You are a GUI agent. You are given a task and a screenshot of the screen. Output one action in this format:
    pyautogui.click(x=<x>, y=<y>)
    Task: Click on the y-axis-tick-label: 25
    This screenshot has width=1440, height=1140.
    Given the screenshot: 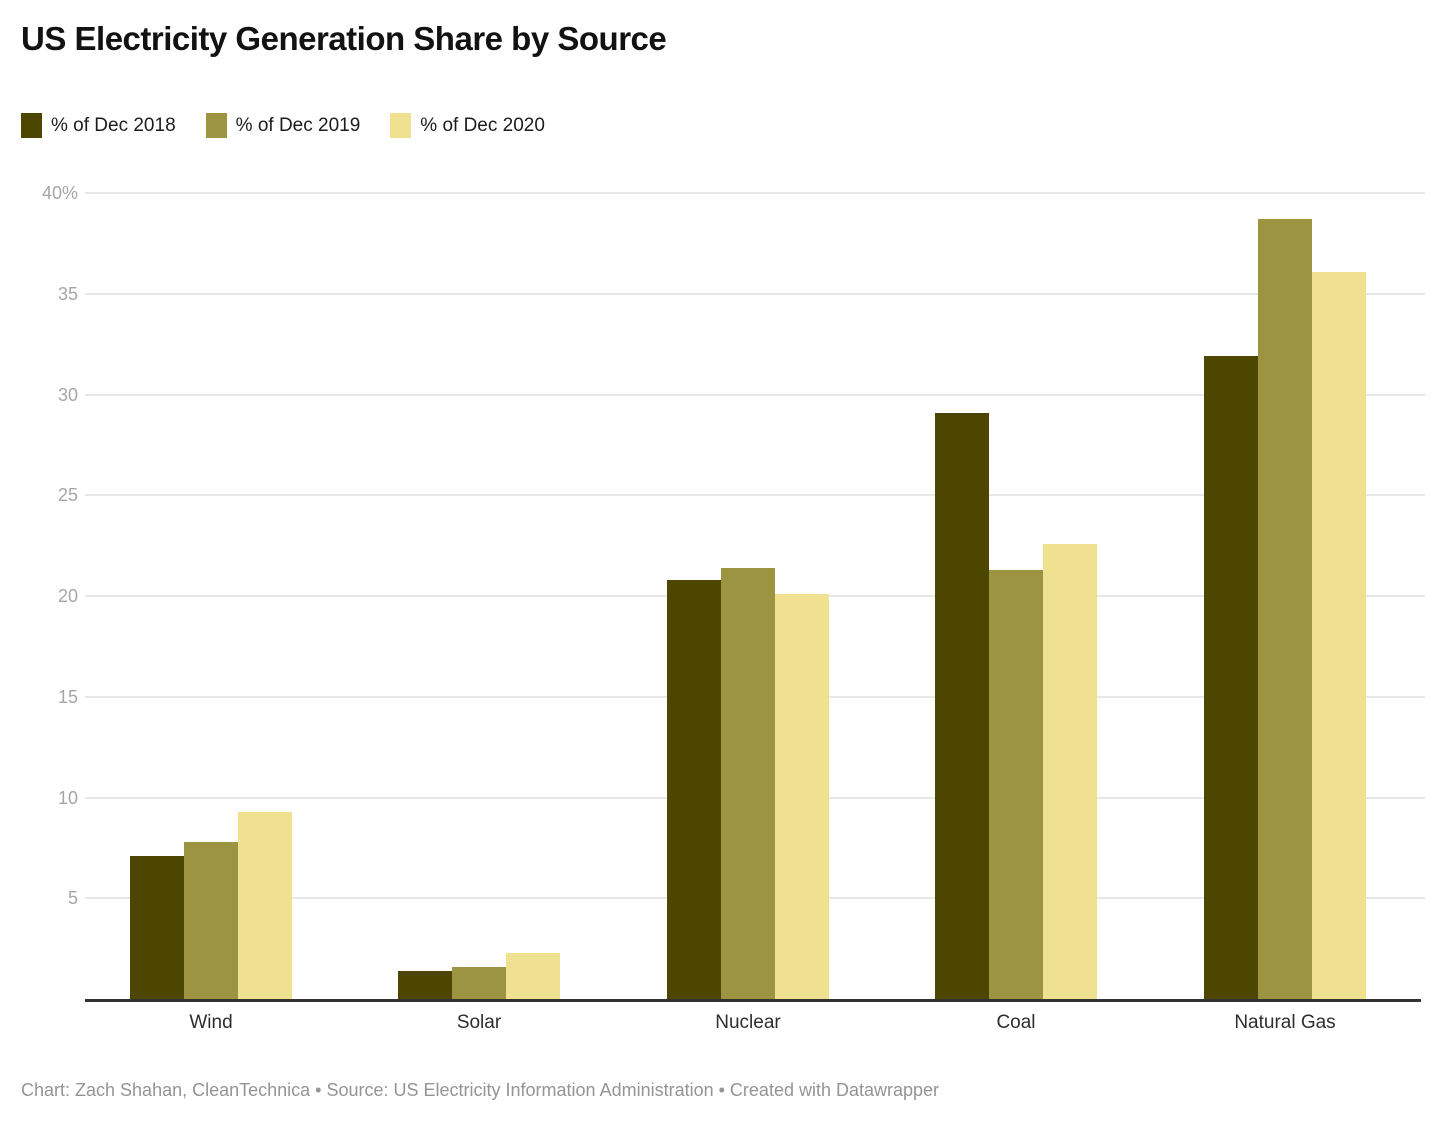 What is the action you would take?
    pyautogui.click(x=67, y=495)
    